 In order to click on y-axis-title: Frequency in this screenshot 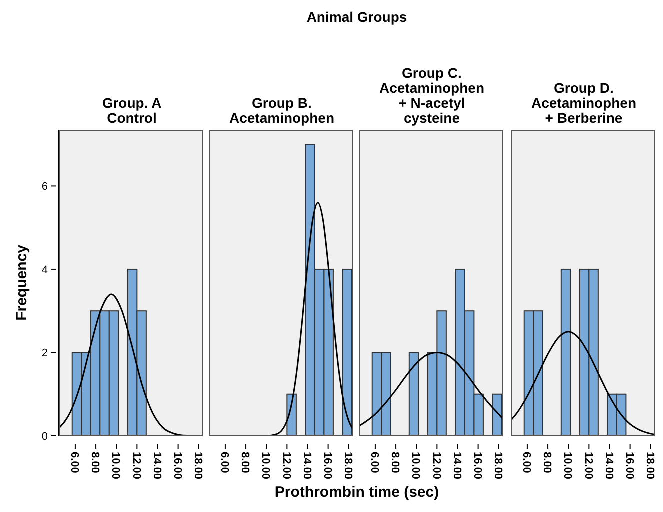, I will do `click(22, 283)`.